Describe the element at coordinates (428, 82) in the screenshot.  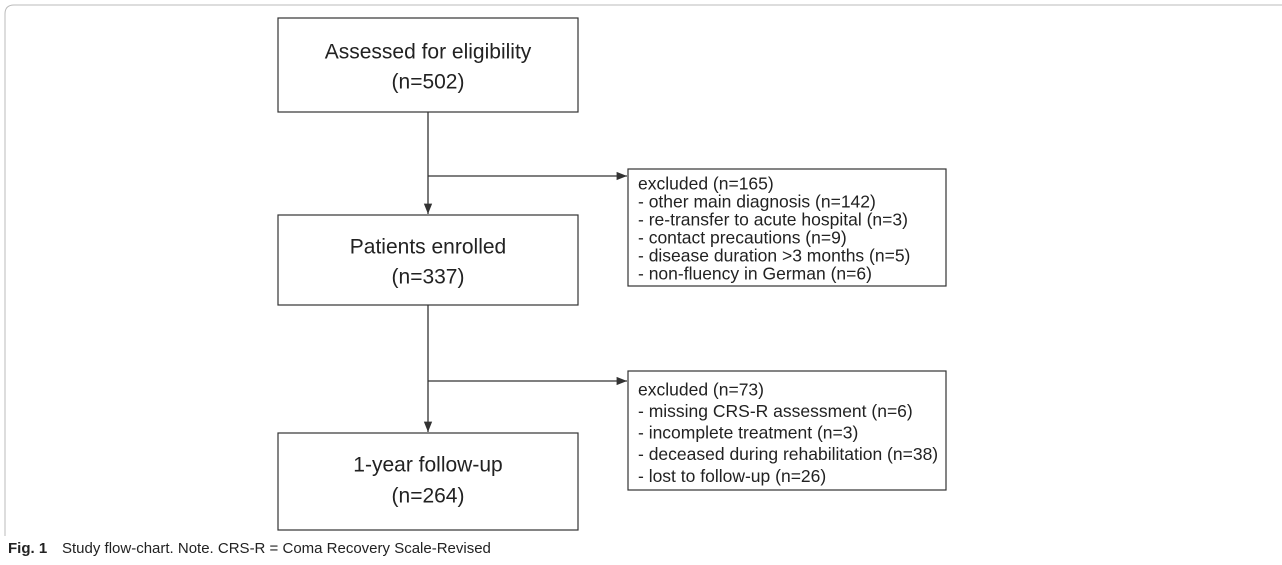
I see `node-count: (n=502)` at that location.